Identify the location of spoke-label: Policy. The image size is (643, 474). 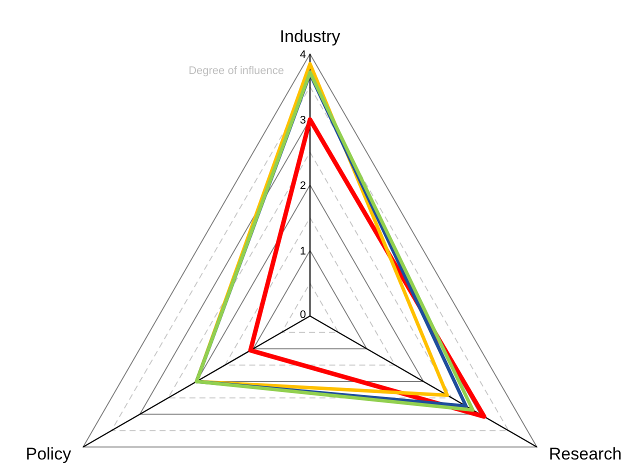
(49, 454).